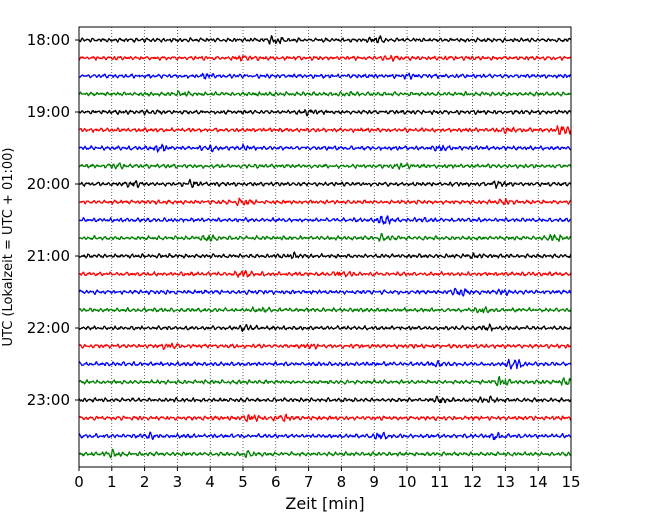 The image size is (650, 520). I want to click on x-tick-label: 14, so click(538, 482).